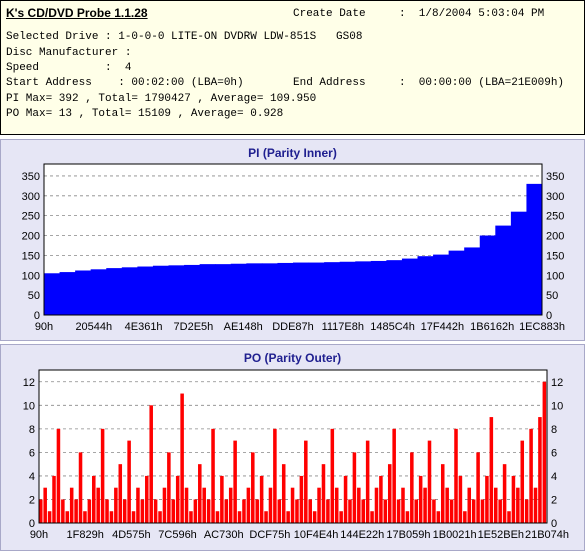 Image resolution: width=585 pixels, height=551 pixels. I want to click on pi-ytick-right: 300, so click(555, 197).